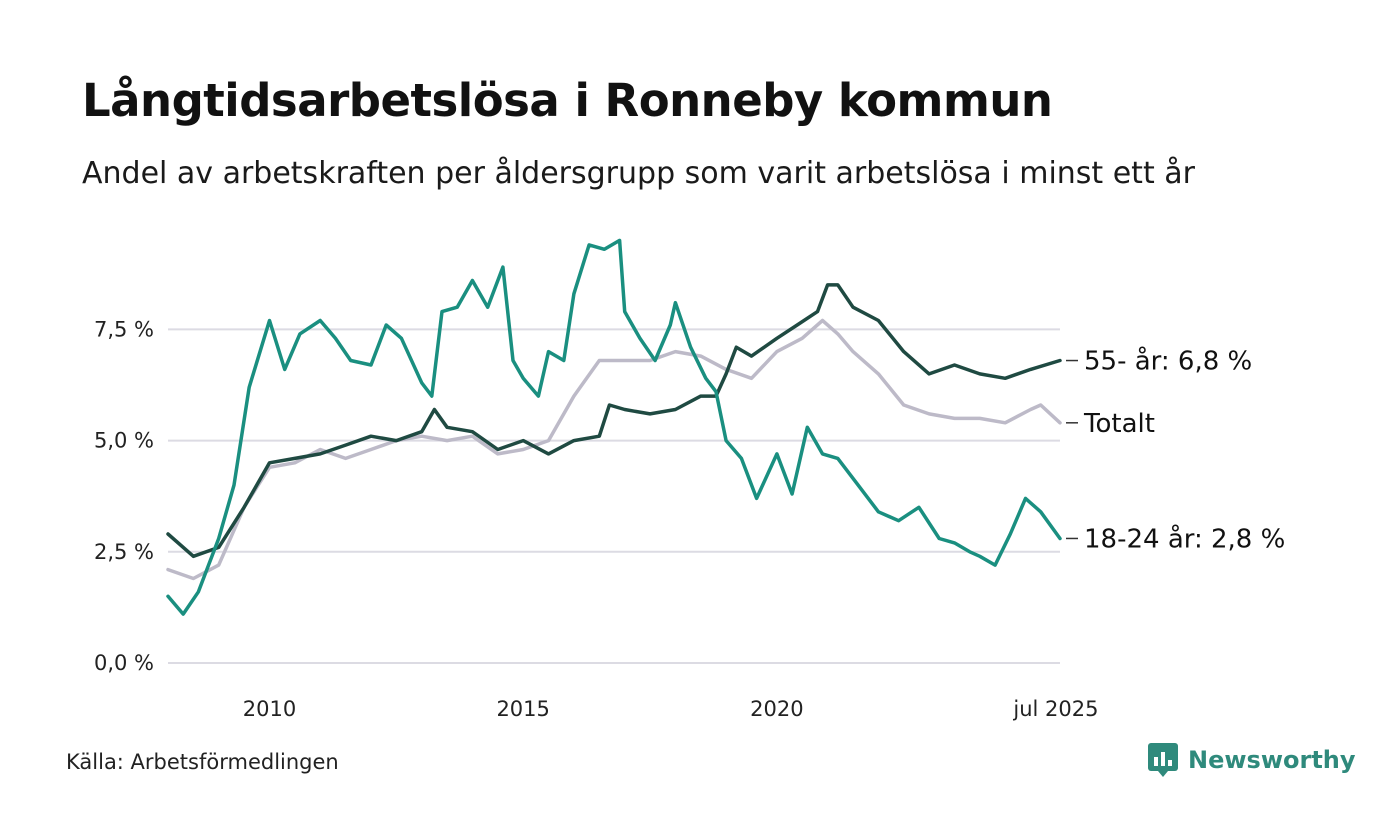  What do you see at coordinates (671, 709) in the screenshot?
I see `x-axis-ticks: 2010 2015 2020 jul 2025` at bounding box center [671, 709].